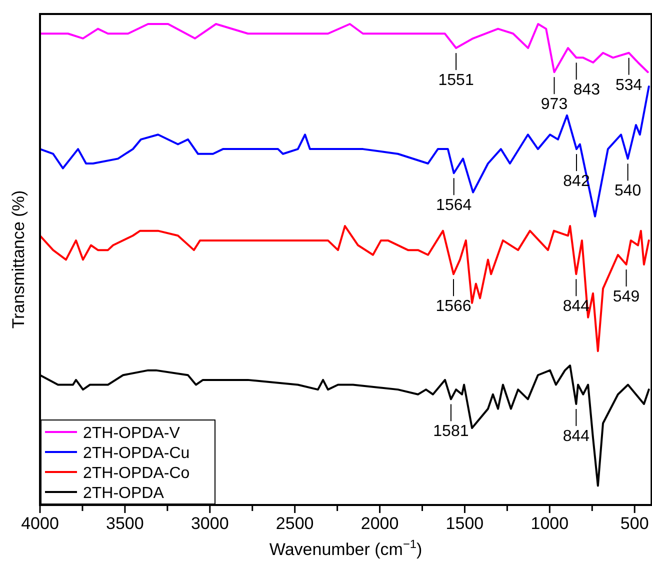  I want to click on annotation: 844, so click(576, 436).